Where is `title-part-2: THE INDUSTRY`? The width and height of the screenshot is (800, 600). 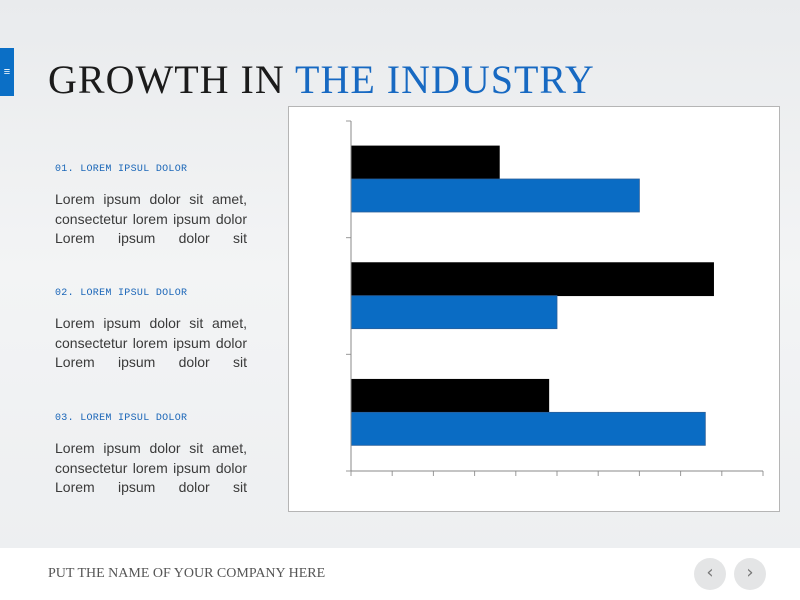
title-part-2: THE INDUSTRY is located at coordinates (445, 79).